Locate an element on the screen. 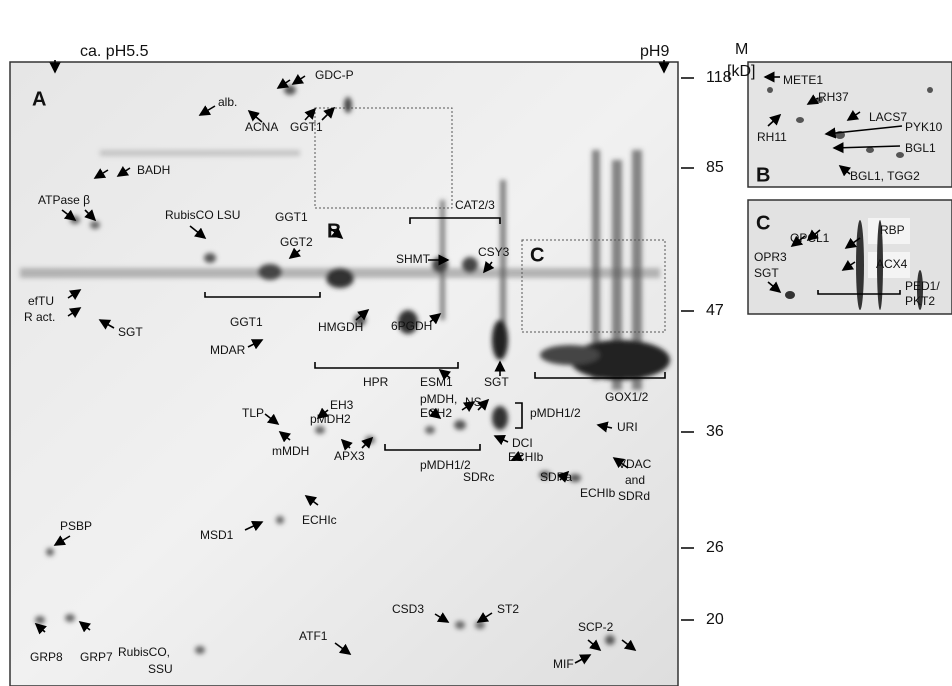 Image resolution: width=952 pixels, height=686 pixels. protein-label: BGL1, TGG2 is located at coordinates (885, 176).